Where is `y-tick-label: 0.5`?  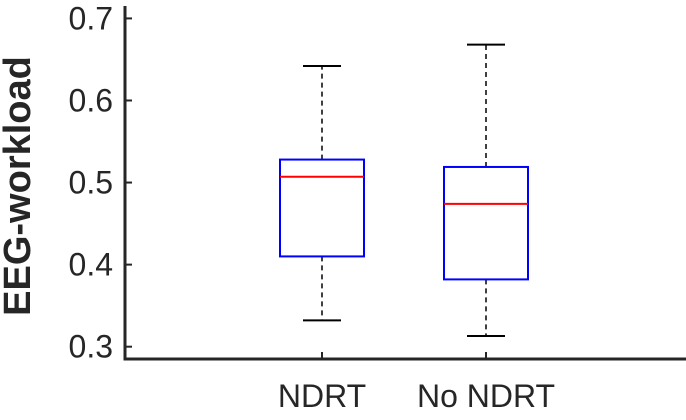 y-tick-label: 0.5 is located at coordinates (91, 183).